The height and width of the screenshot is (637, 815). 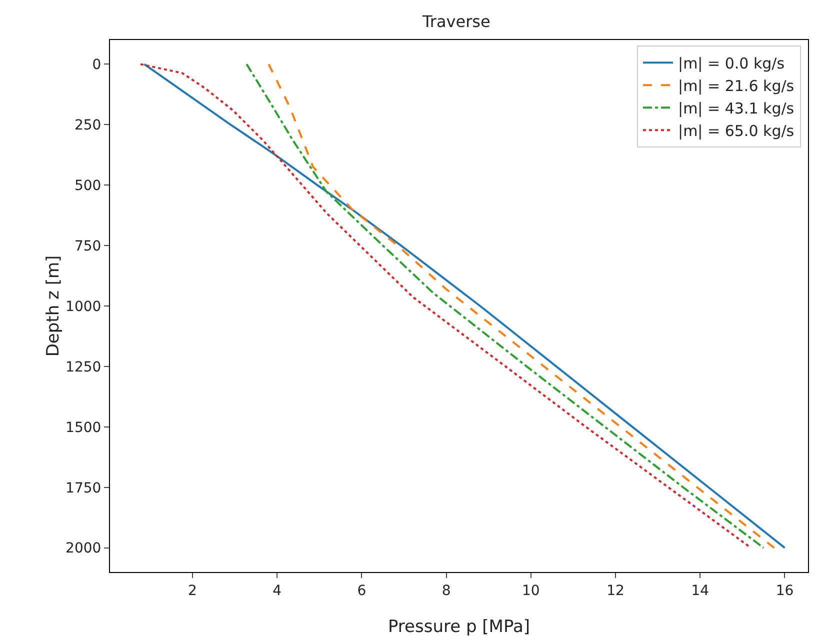 What do you see at coordinates (785, 590) in the screenshot?
I see `x-tick-label: 16` at bounding box center [785, 590].